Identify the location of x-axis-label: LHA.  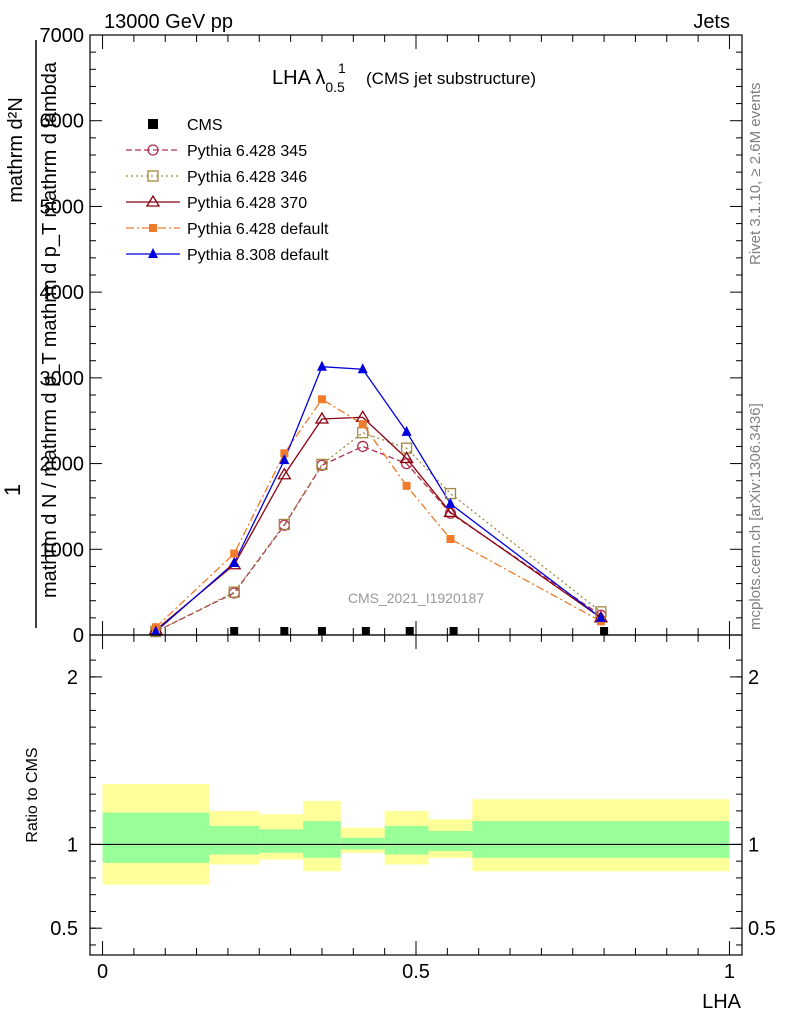
(722, 1002).